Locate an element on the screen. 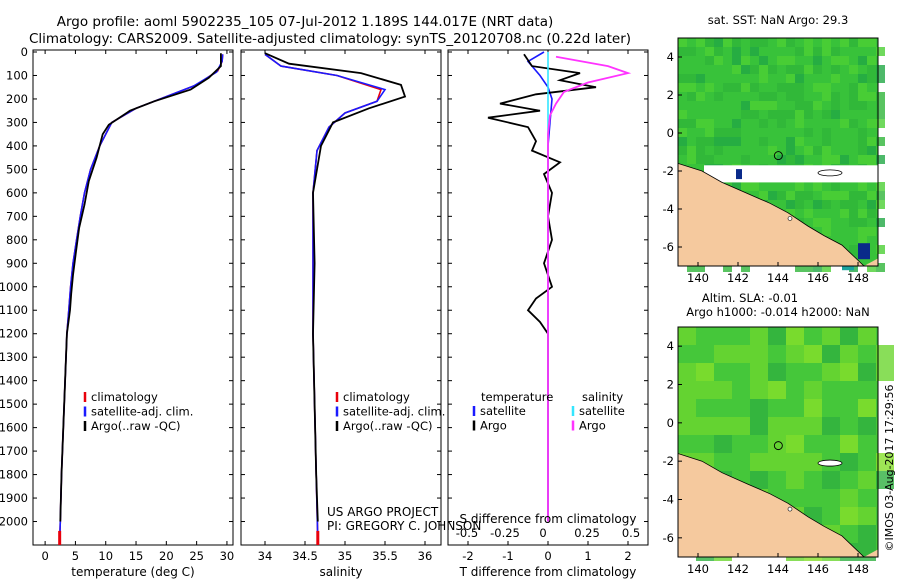  map-x-tick-label: 148 is located at coordinates (858, 278).